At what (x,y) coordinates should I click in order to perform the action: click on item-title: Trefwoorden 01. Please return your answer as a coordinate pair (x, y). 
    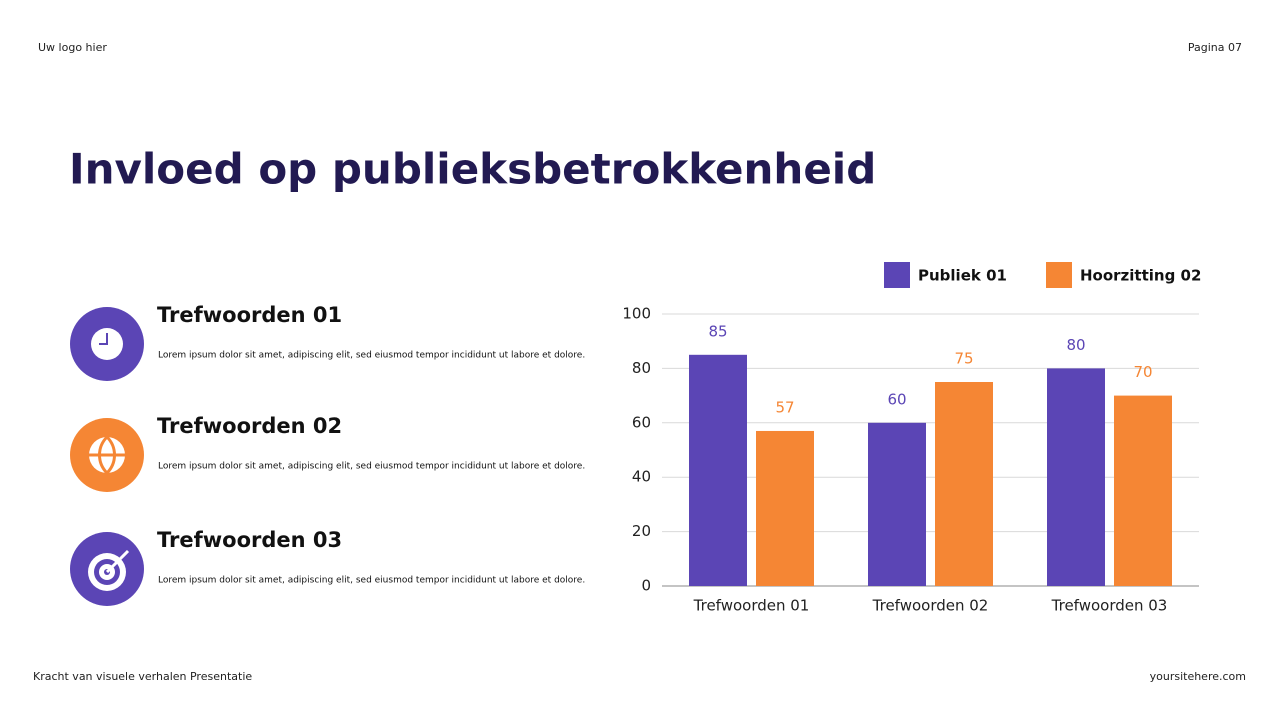
    Looking at the image, I should click on (249, 315).